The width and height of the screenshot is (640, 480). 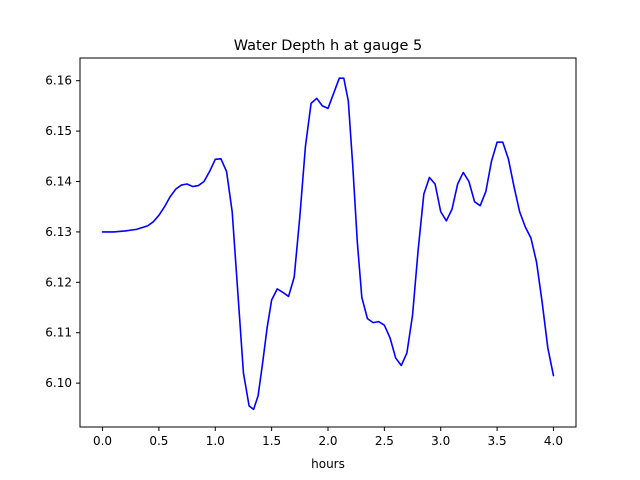 I want to click on x-tick-label: 0.0, so click(x=102, y=441).